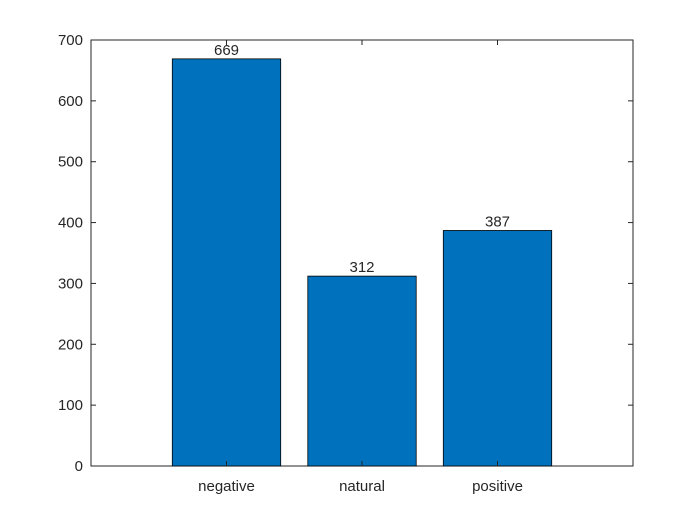 This screenshot has height=530, width=700. I want to click on bar-positive, so click(497, 348).